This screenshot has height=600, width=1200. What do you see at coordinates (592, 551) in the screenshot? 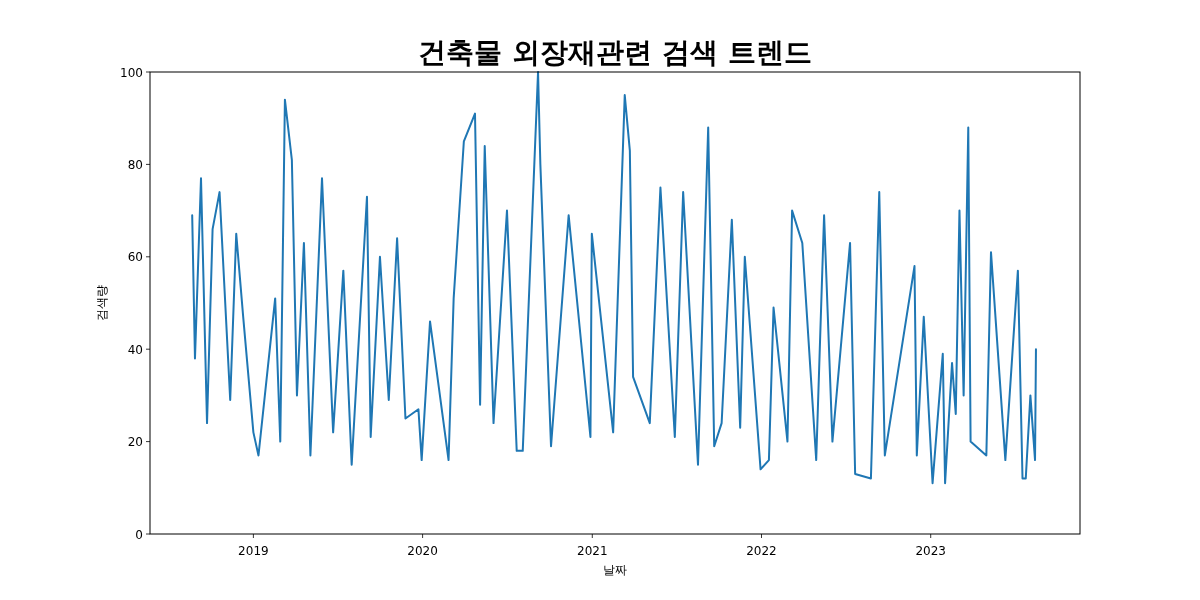
I see `x-tick-label: 2021` at bounding box center [592, 551].